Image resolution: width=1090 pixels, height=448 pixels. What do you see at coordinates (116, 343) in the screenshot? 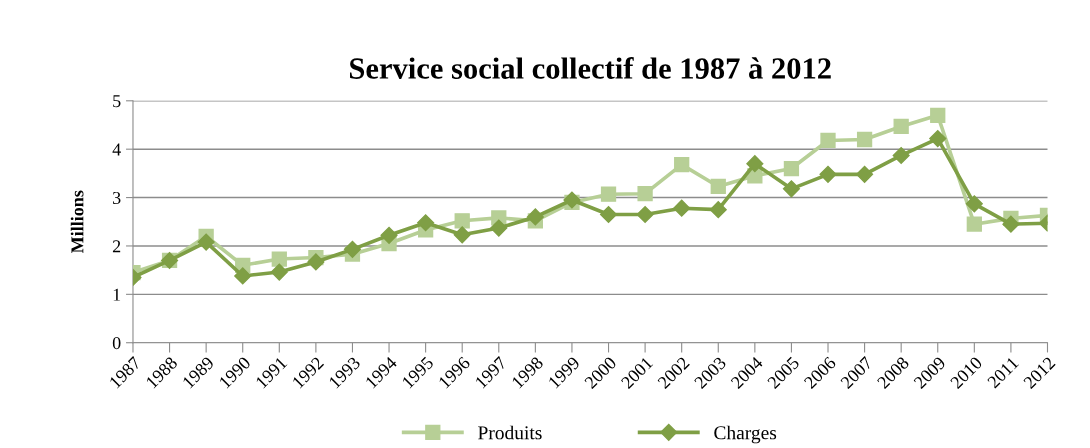
I see `y-tick-label: 0` at bounding box center [116, 343].